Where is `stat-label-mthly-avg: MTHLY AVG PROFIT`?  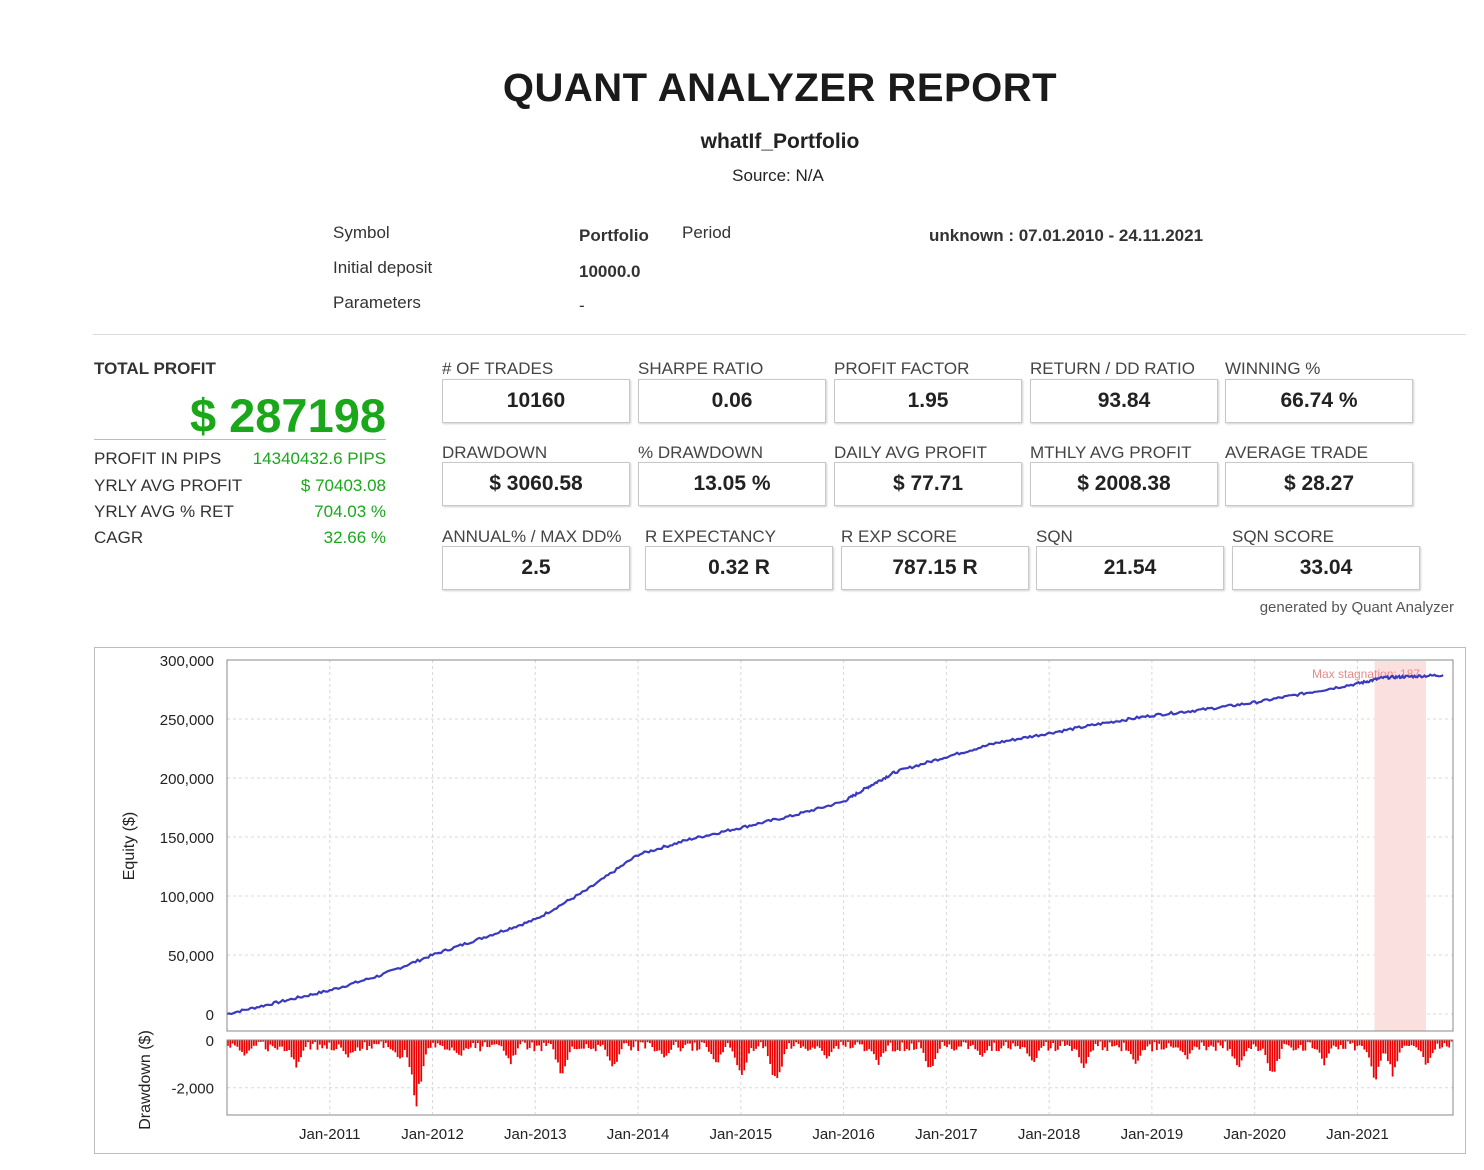
stat-label-mthly-avg: MTHLY AVG PROFIT is located at coordinates (1111, 452).